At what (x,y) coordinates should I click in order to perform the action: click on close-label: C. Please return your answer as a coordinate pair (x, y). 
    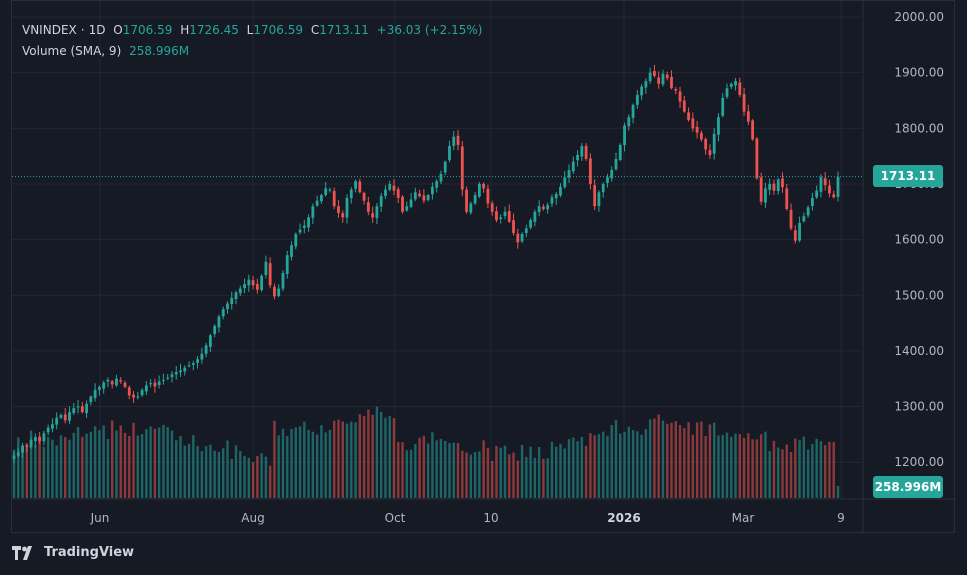
    Looking at the image, I should click on (315, 30).